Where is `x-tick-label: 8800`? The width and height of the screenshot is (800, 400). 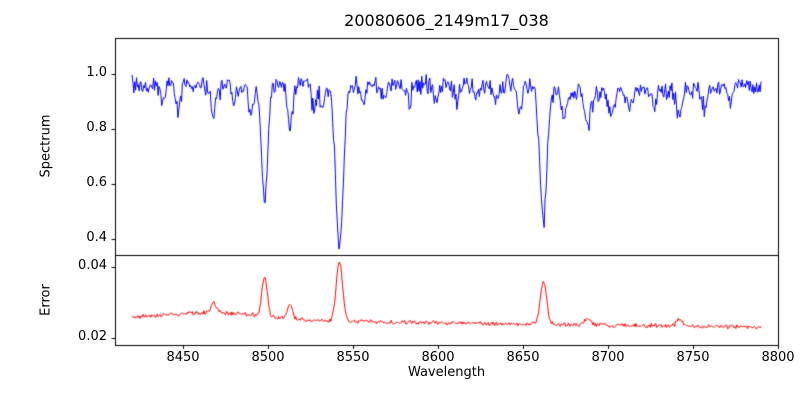 x-tick-label: 8800 is located at coordinates (778, 357).